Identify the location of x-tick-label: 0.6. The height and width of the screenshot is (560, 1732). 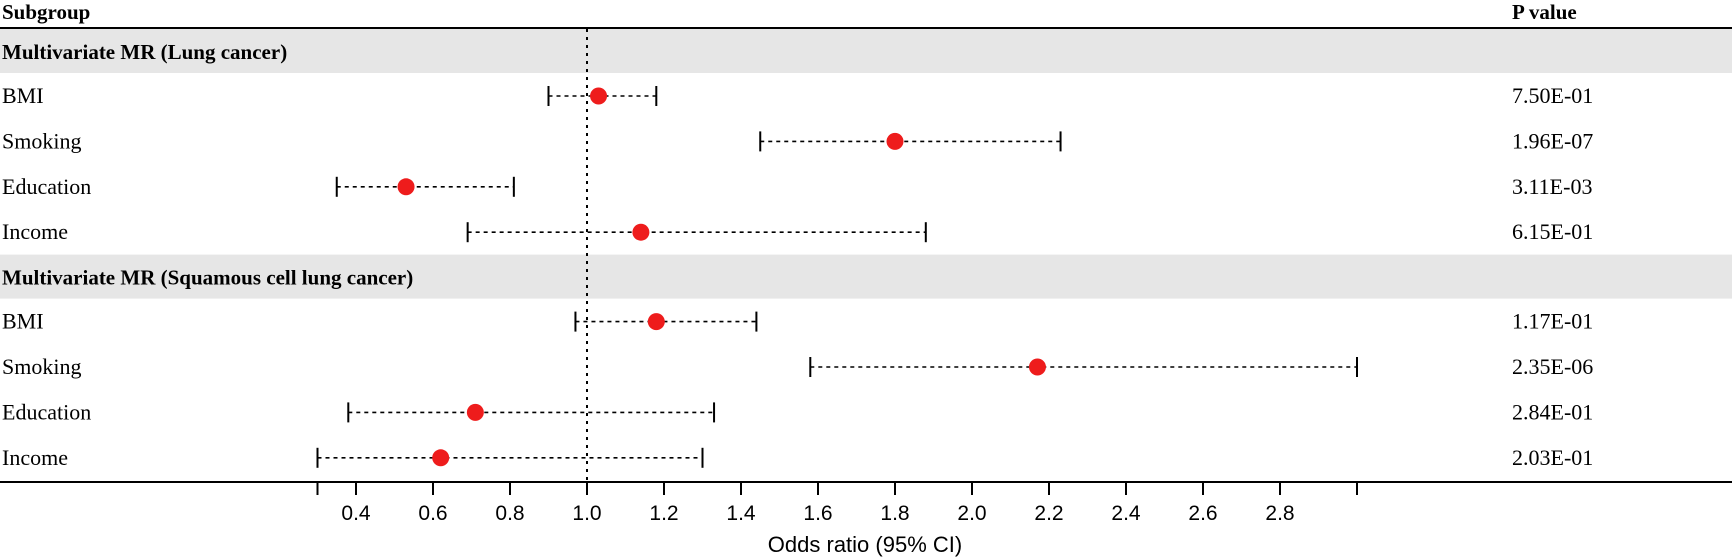
(432, 513).